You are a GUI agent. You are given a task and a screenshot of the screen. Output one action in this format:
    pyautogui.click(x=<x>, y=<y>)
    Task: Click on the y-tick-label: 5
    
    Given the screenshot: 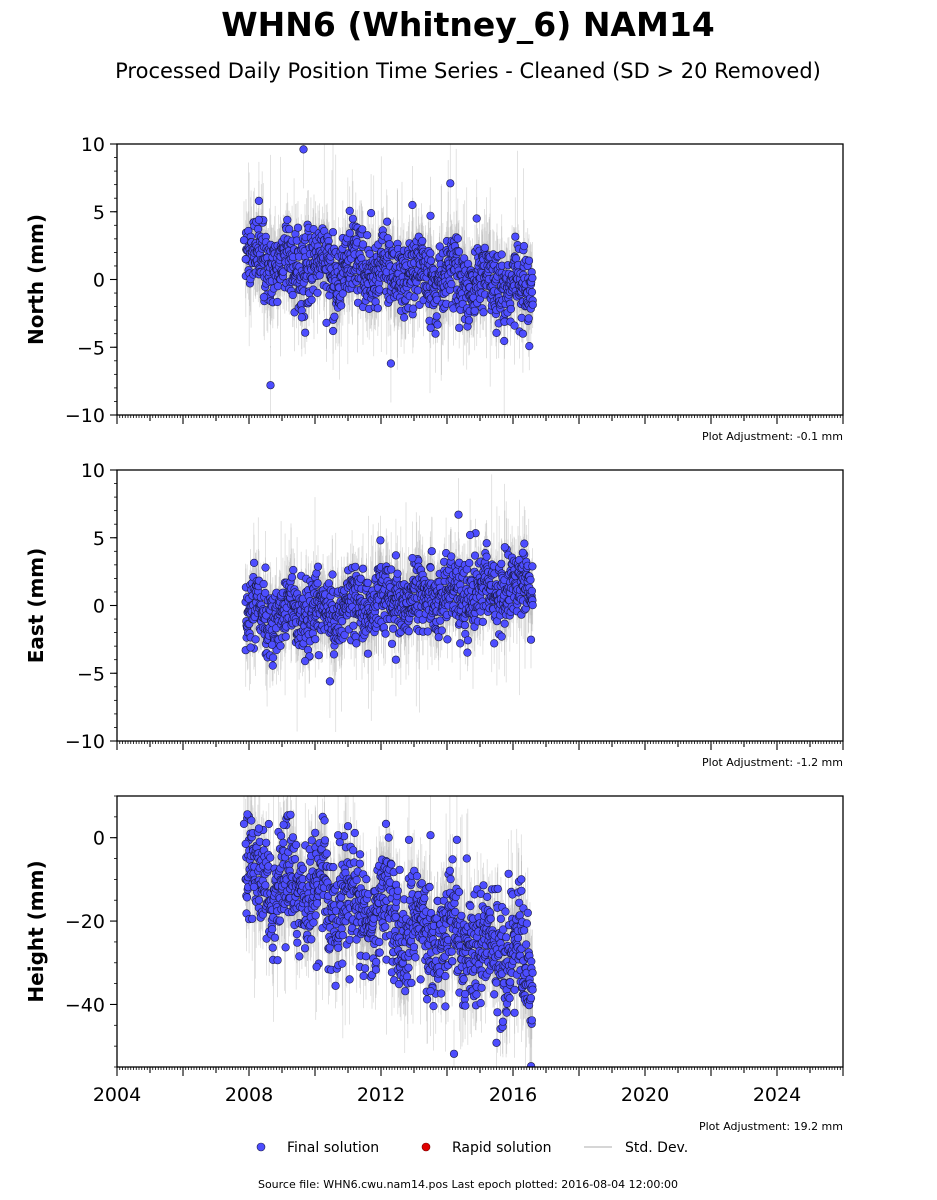 What is the action you would take?
    pyautogui.click(x=99, y=213)
    